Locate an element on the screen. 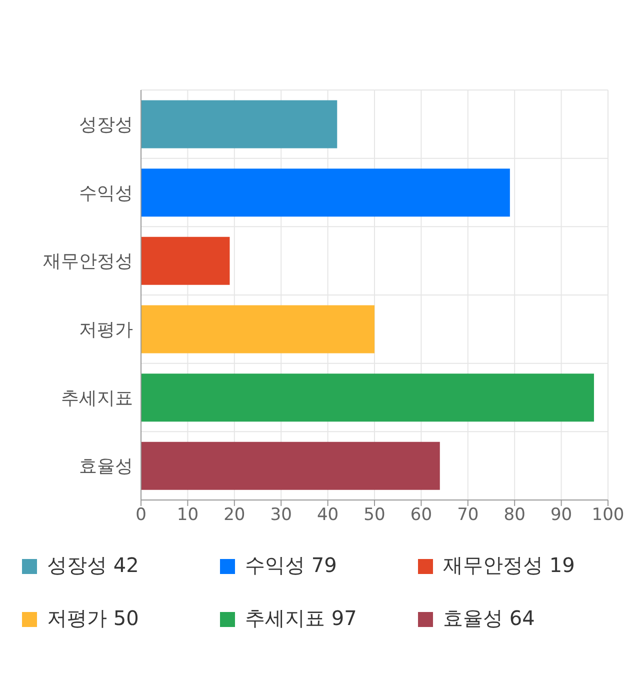 The height and width of the screenshot is (700, 640). y-tick-label: 재무안정성 is located at coordinates (88, 261).